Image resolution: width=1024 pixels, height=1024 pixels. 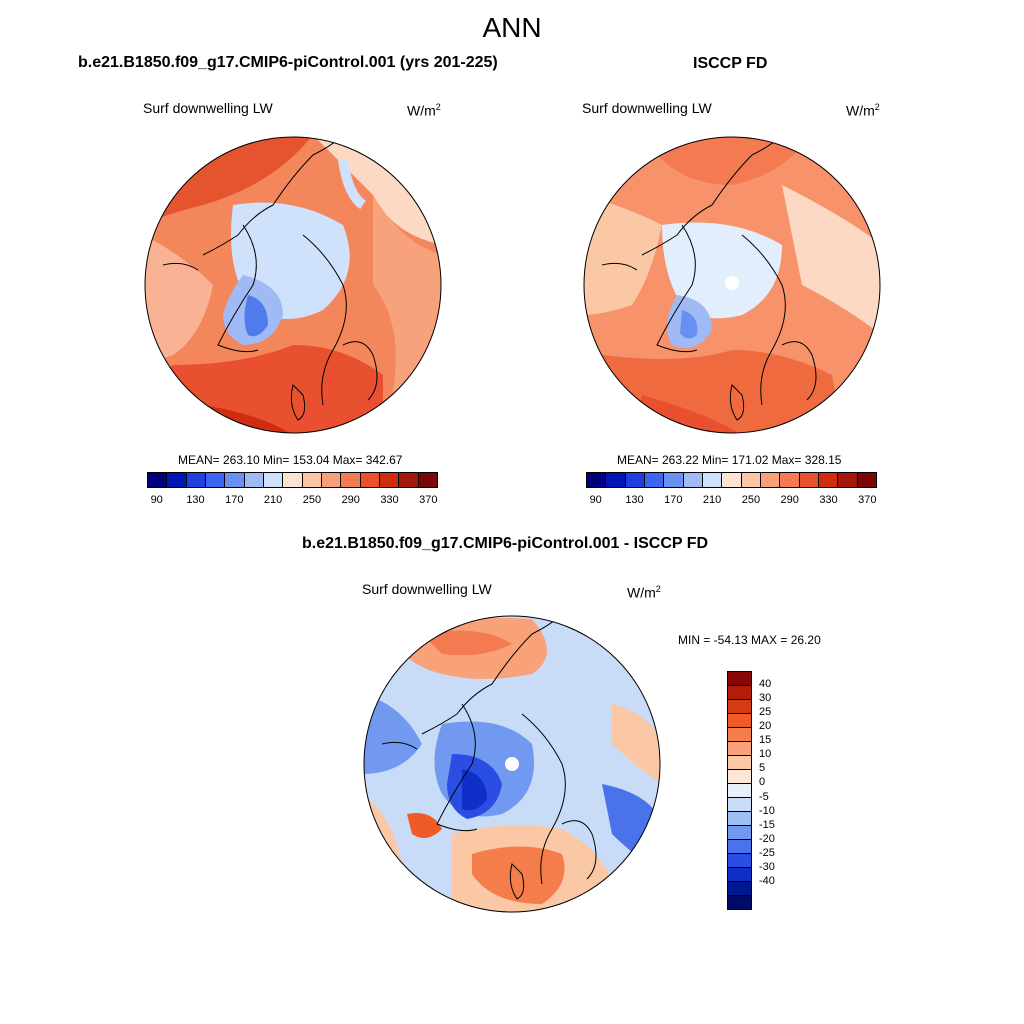 I want to click on figure-title: ANN, so click(x=512, y=27).